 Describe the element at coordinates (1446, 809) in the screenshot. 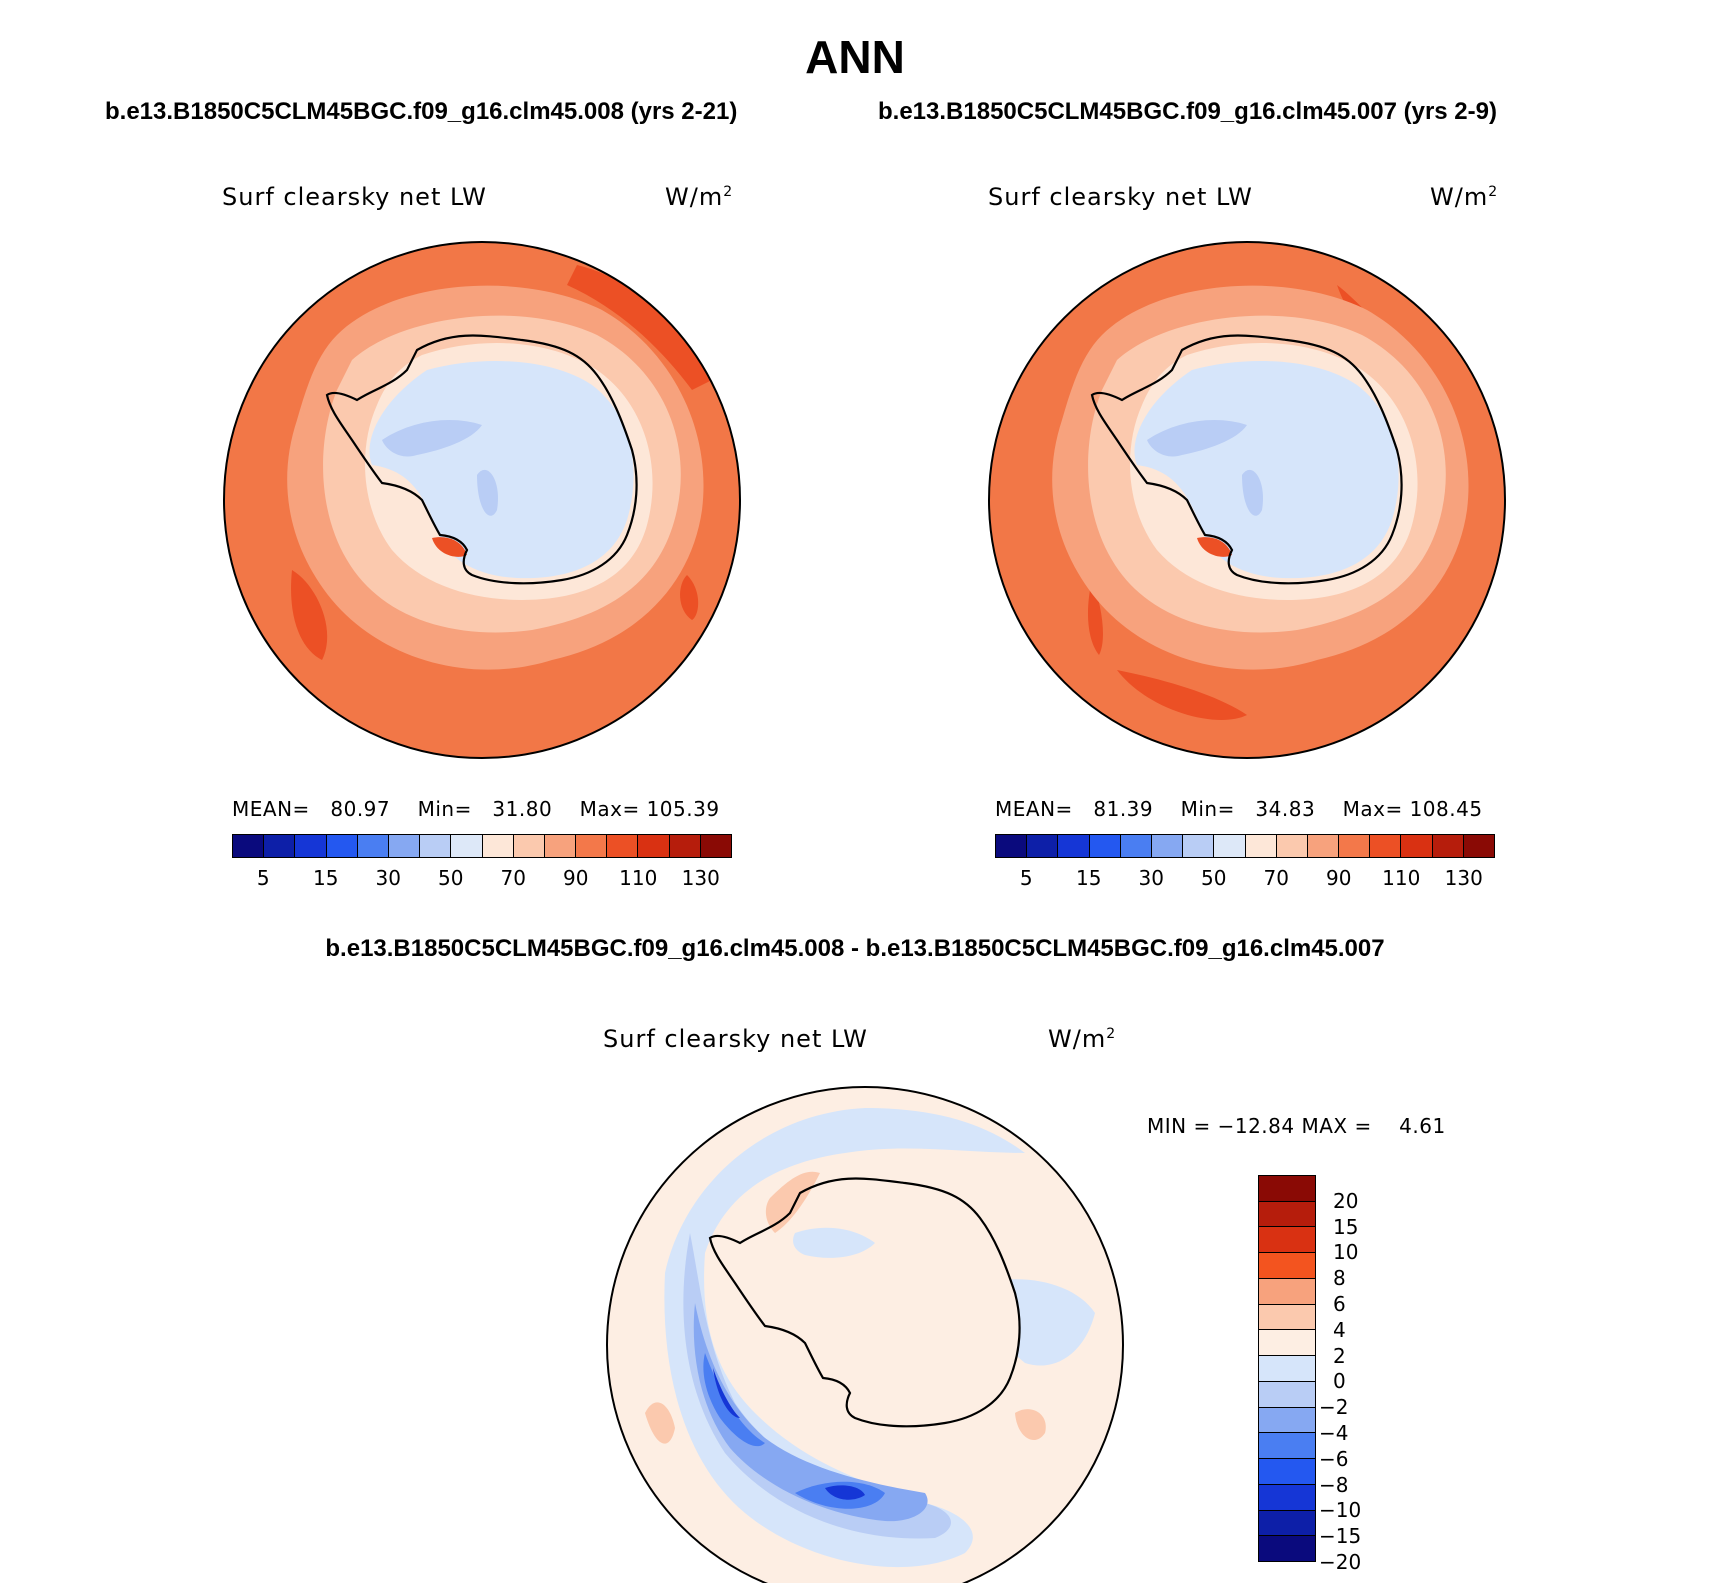

I see `max-value: 108.45` at that location.